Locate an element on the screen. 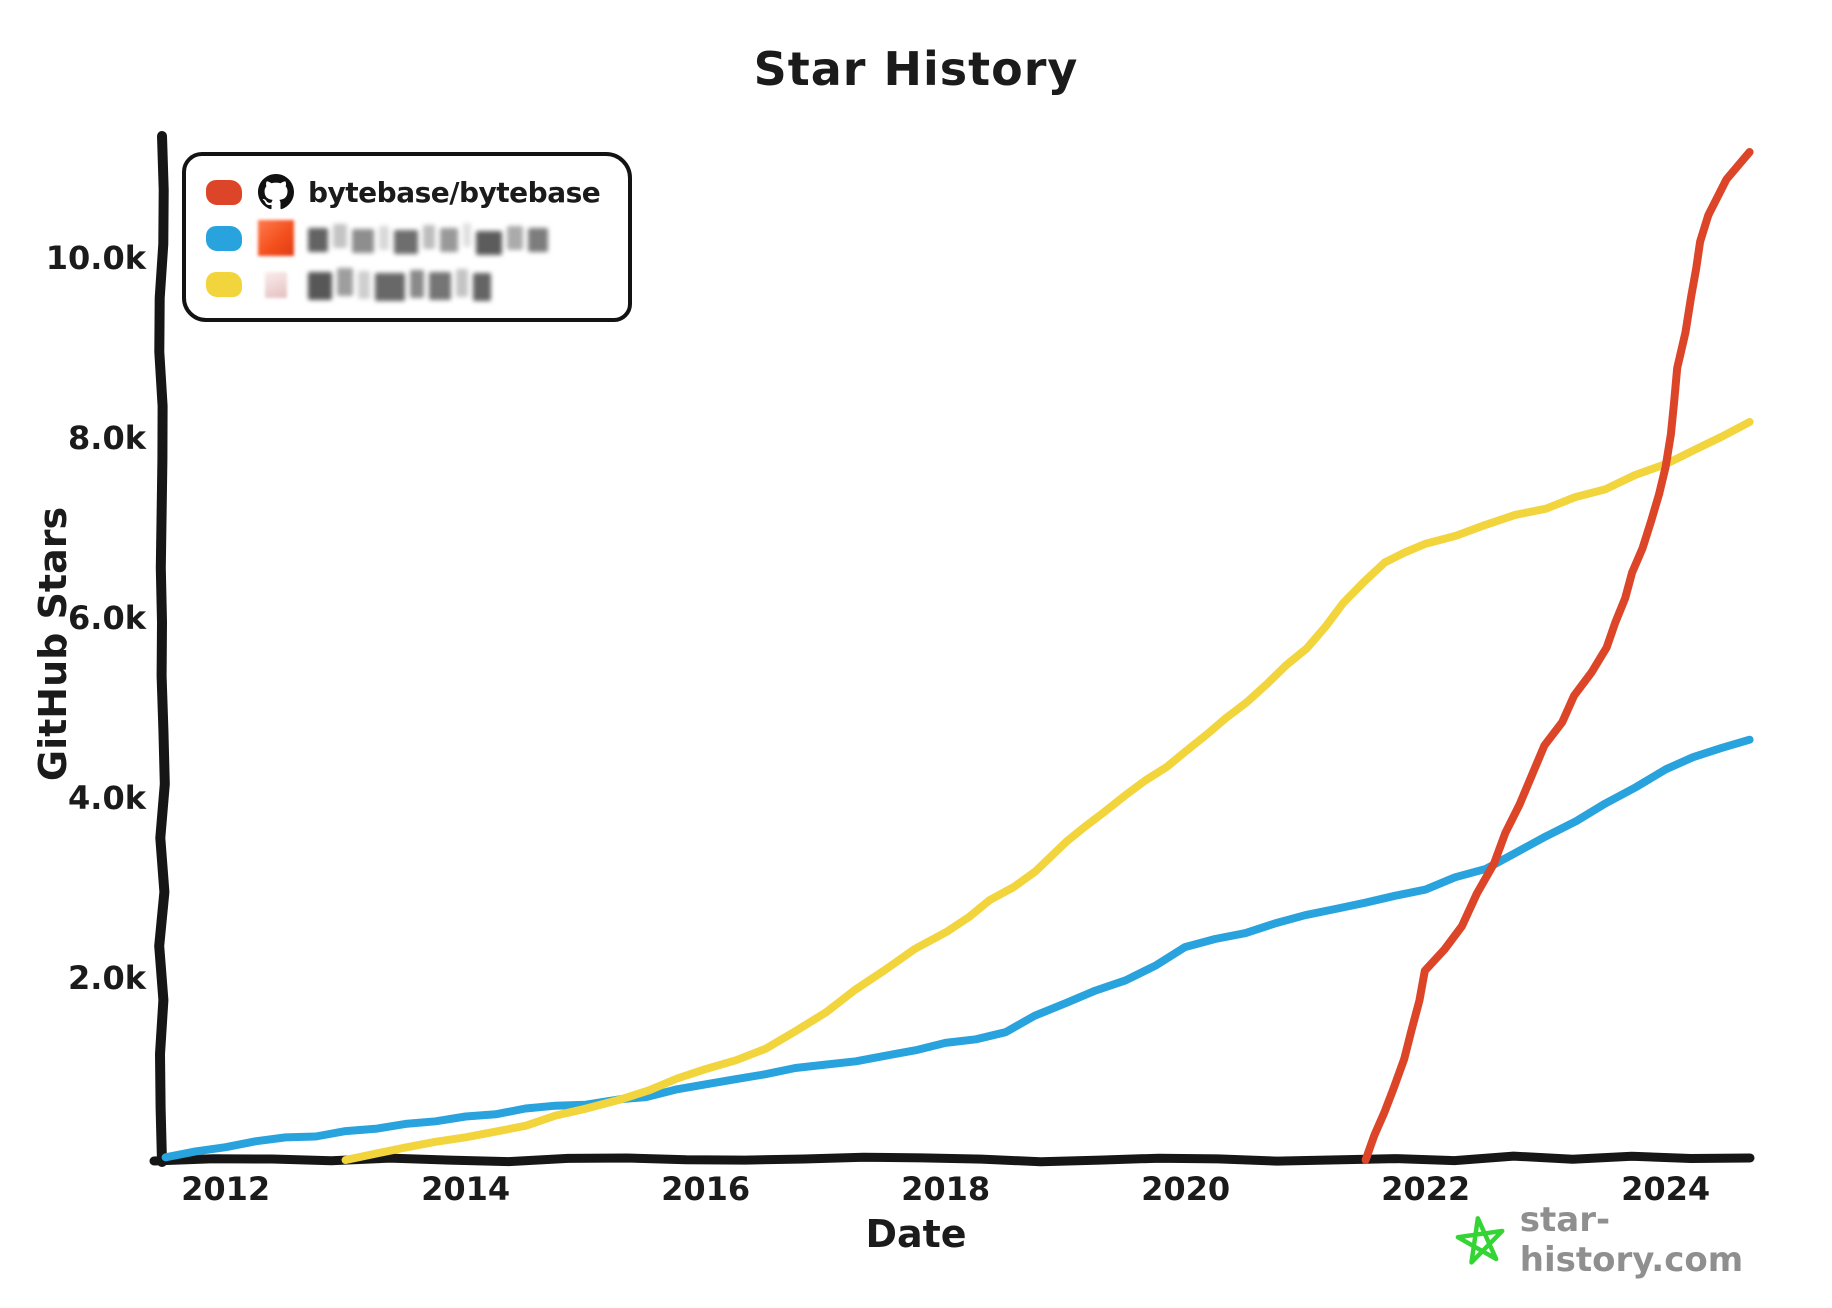 Image resolution: width=1832 pixels, height=1308 pixels. series-swatch-yellow is located at coordinates (224, 284).